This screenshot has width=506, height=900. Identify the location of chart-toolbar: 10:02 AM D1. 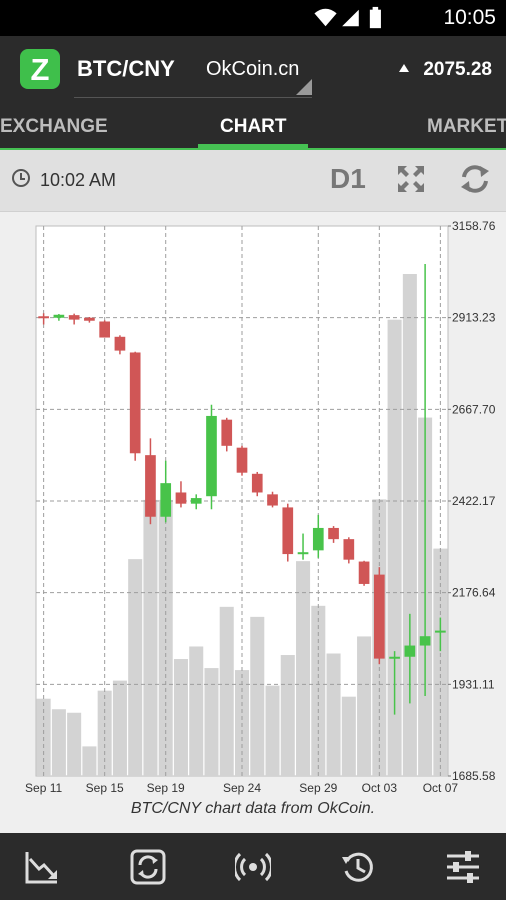
(253, 181).